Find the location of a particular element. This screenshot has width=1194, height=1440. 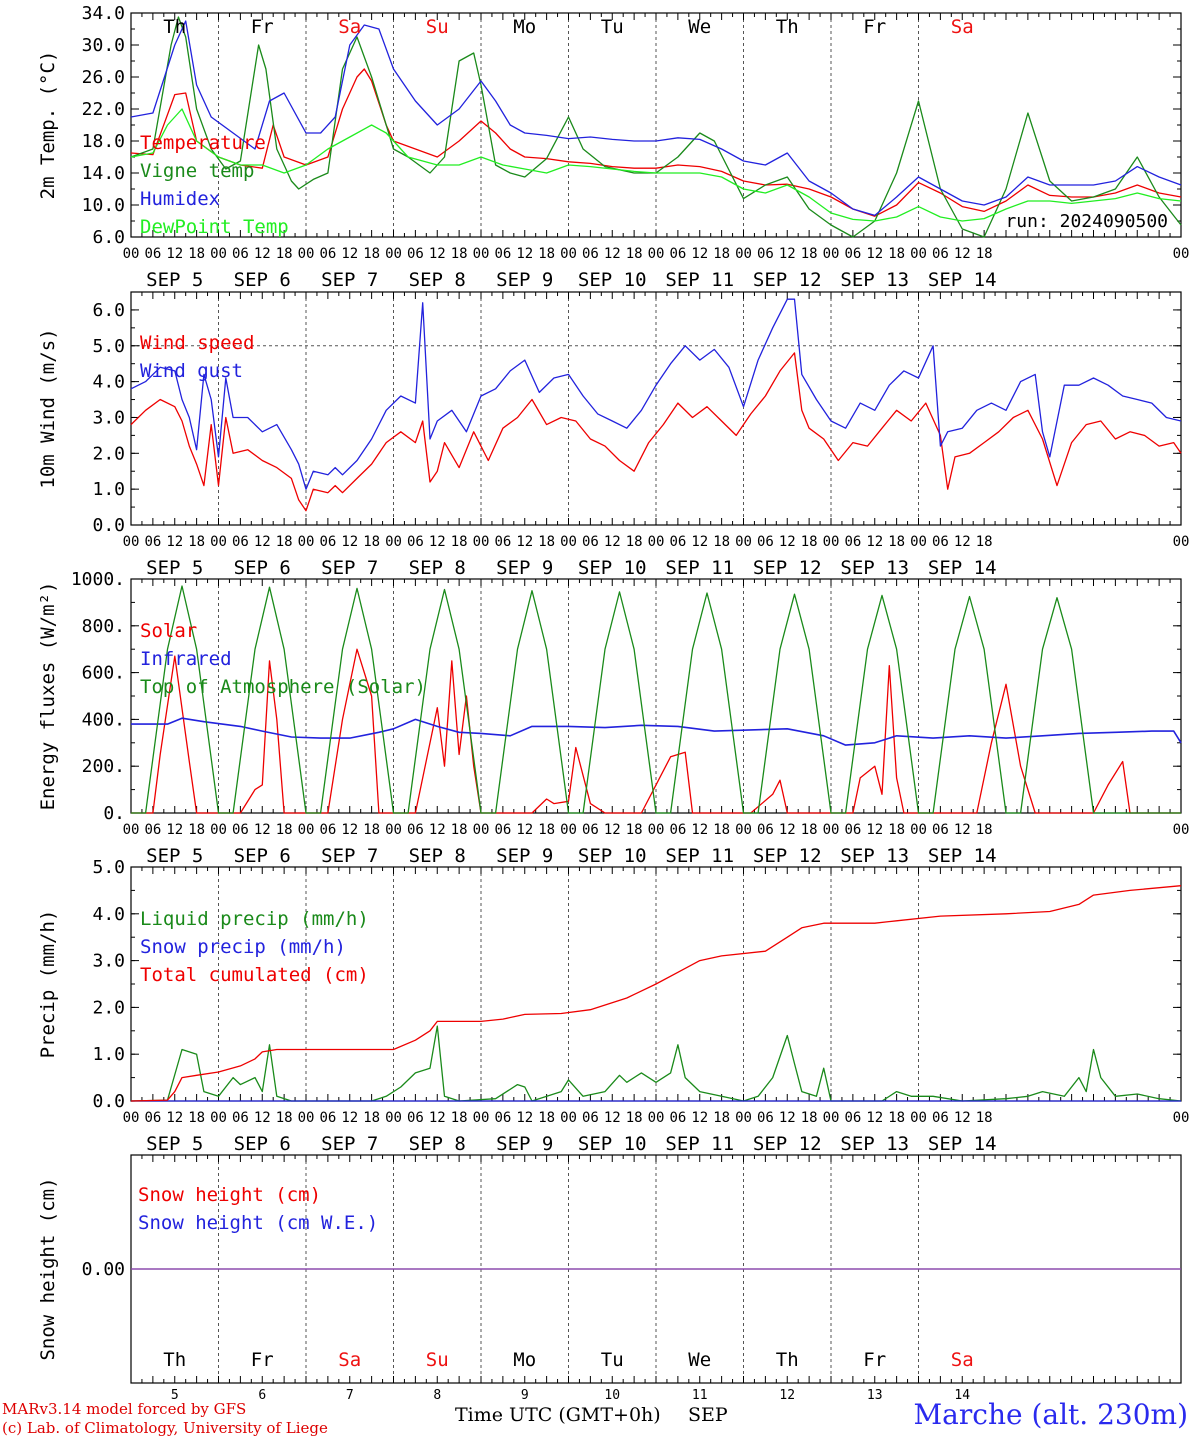

date-label: SEP 12 is located at coordinates (787, 280).